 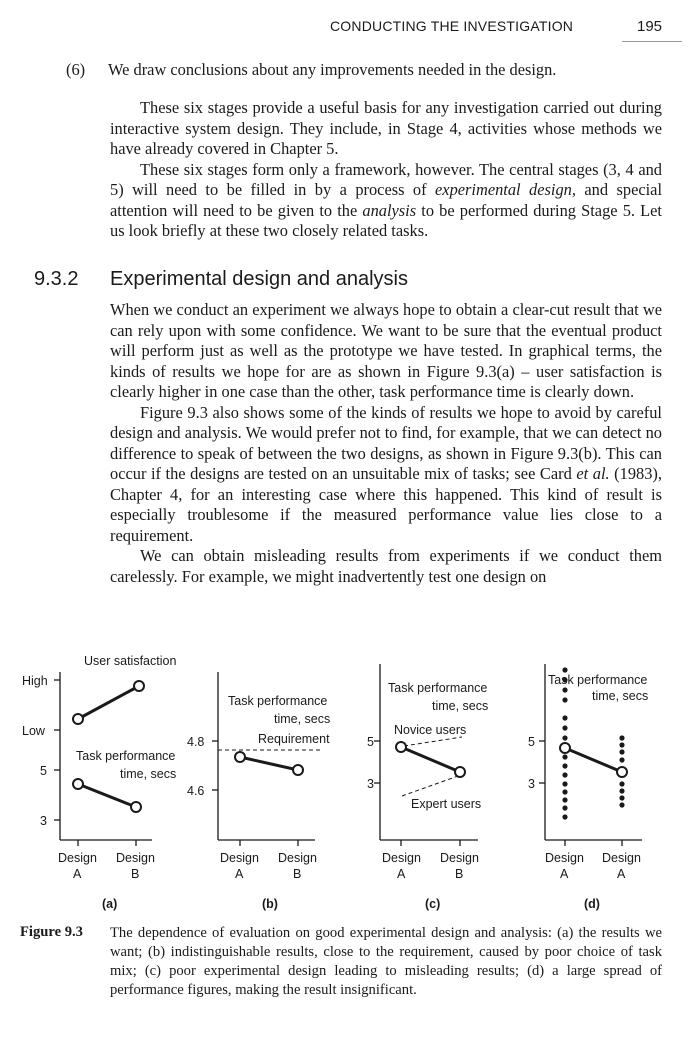 What do you see at coordinates (109, 904) in the screenshot?
I see `panel-a-caption: (a)` at bounding box center [109, 904].